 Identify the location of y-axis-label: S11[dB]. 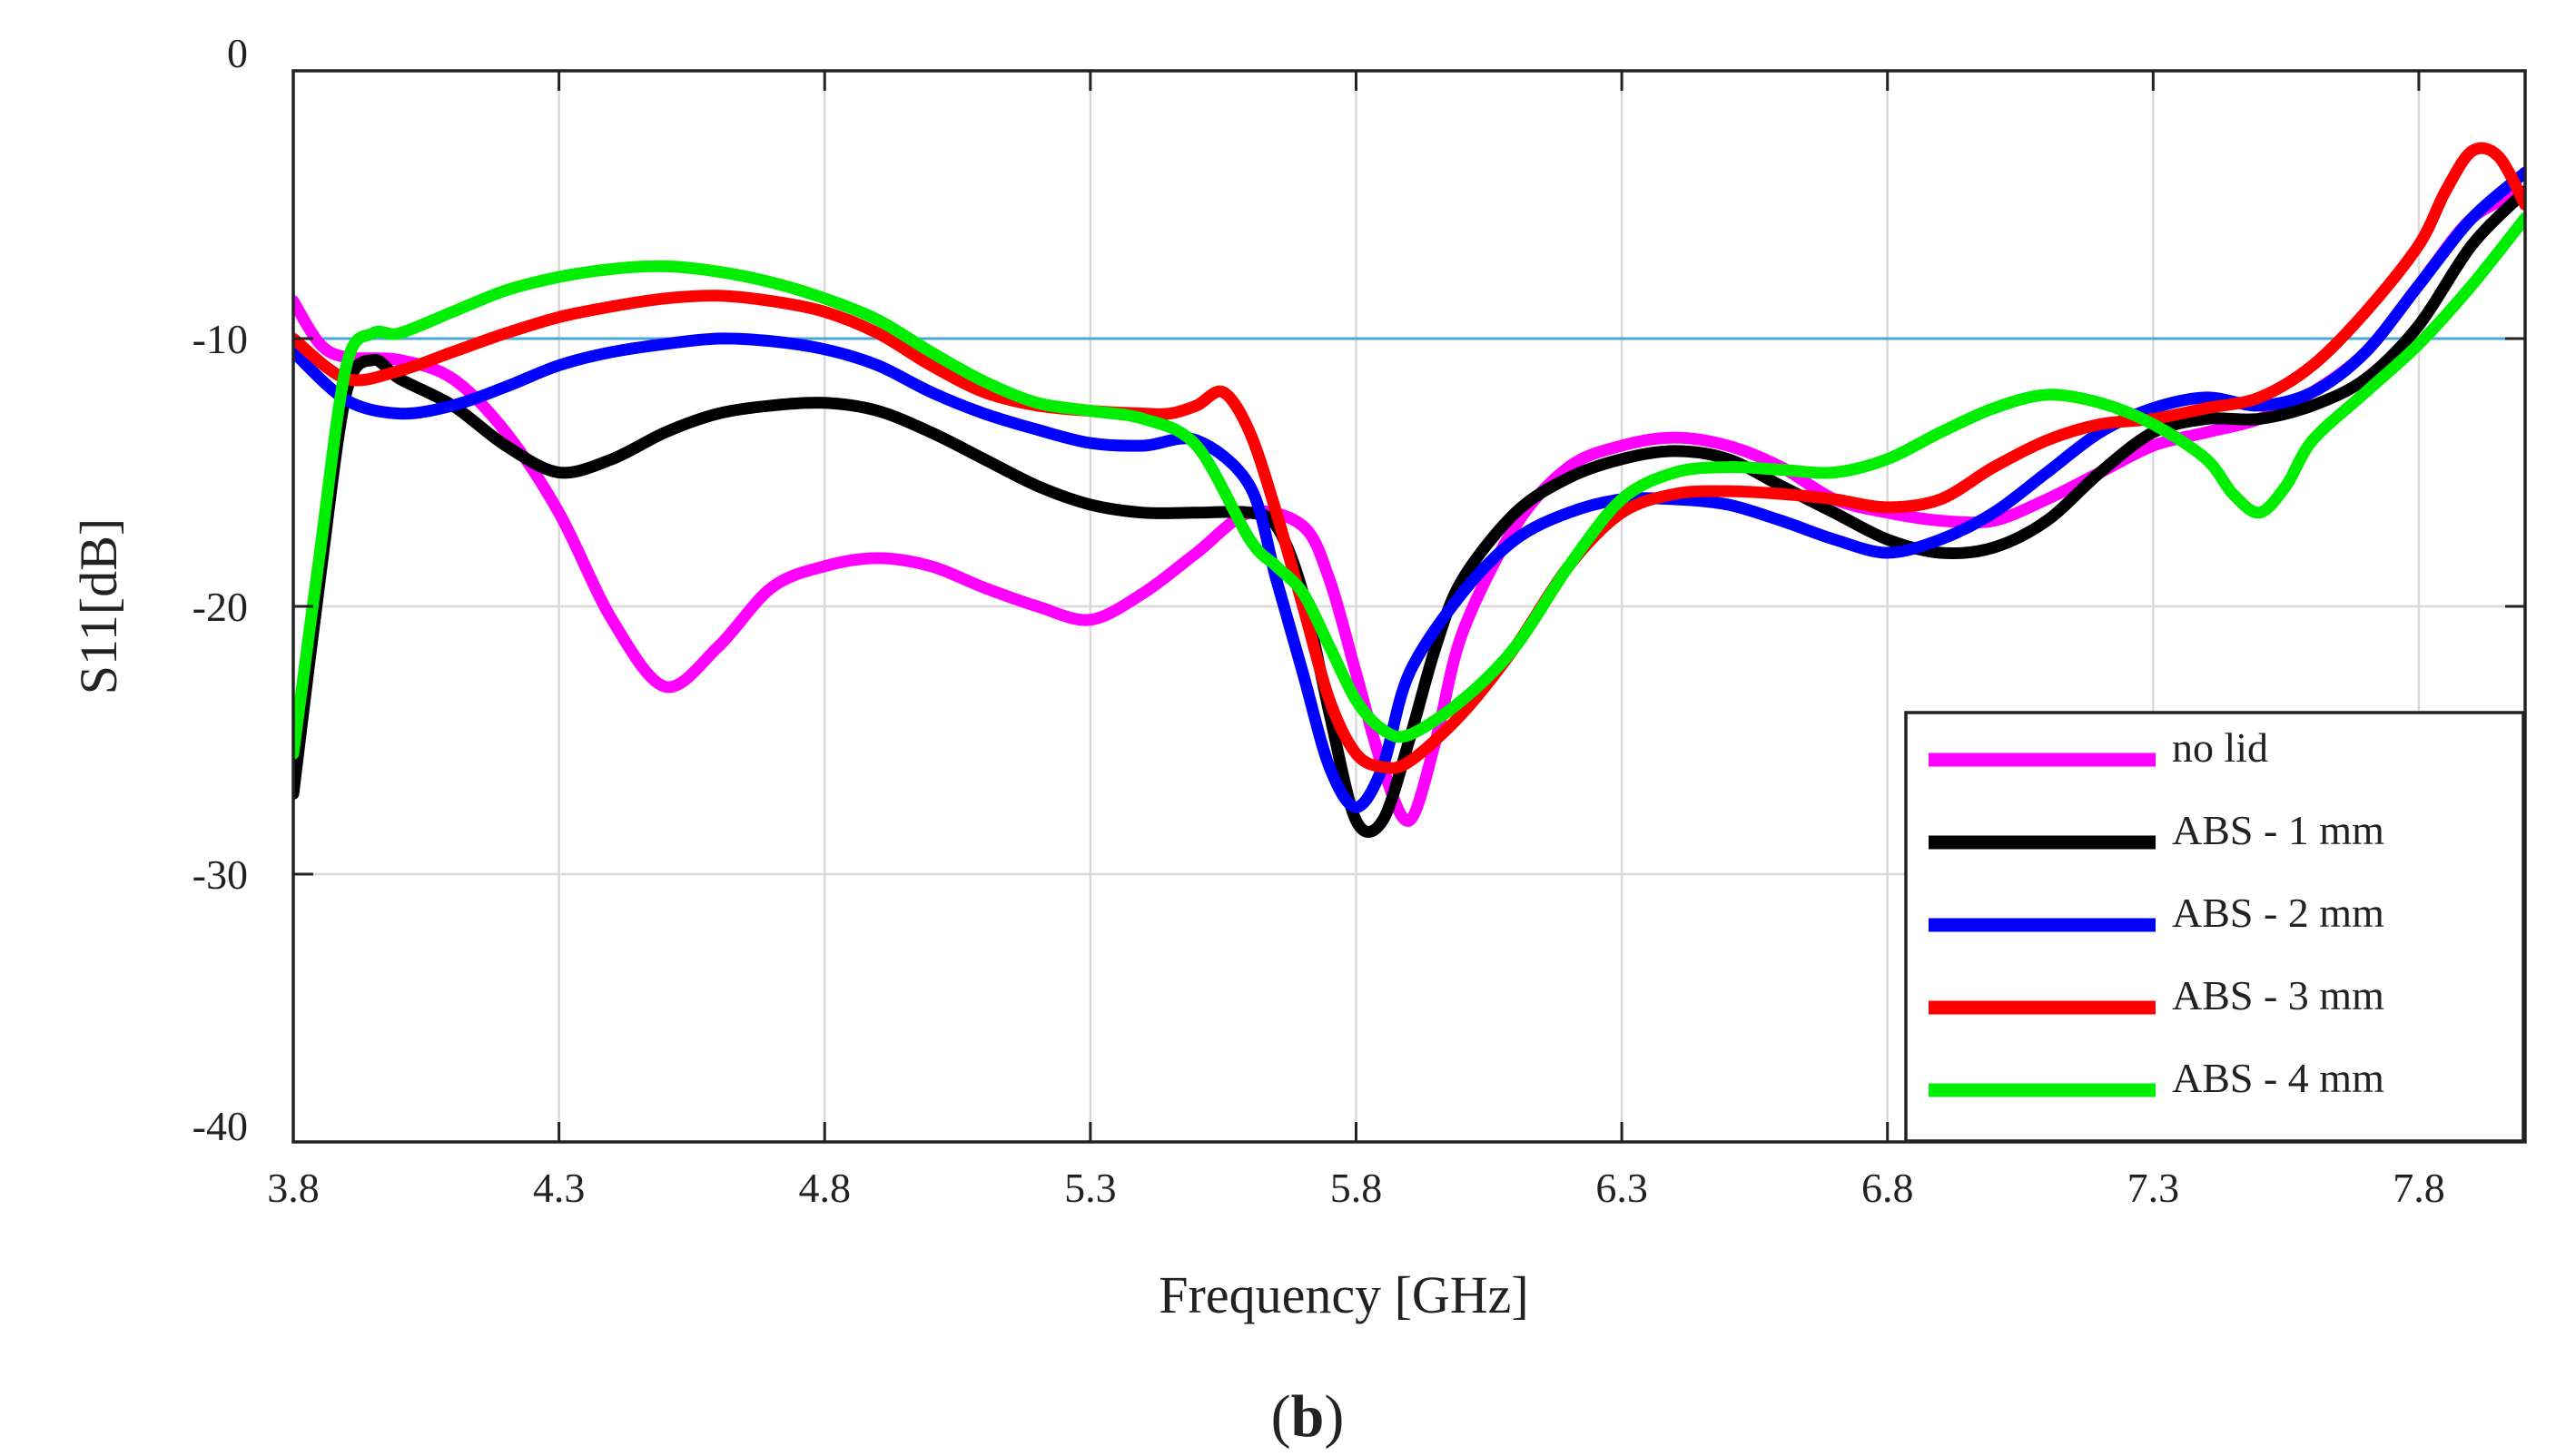
(98, 606).